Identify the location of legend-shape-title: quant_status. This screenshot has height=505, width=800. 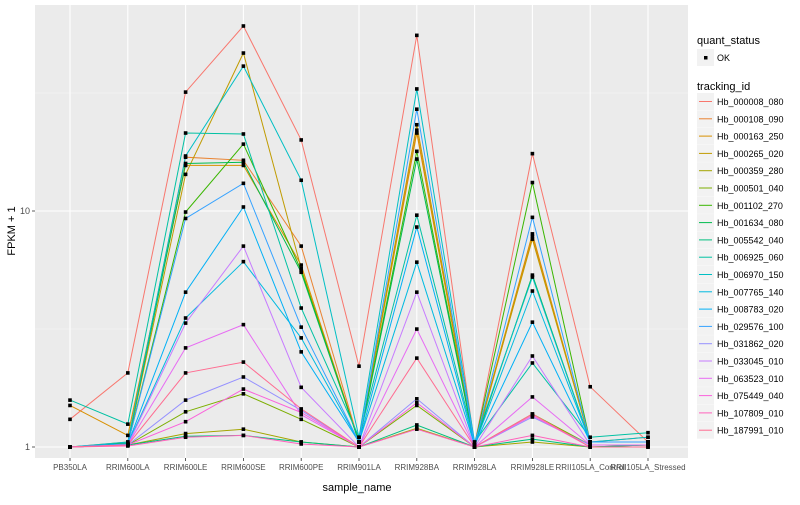
(728, 41).